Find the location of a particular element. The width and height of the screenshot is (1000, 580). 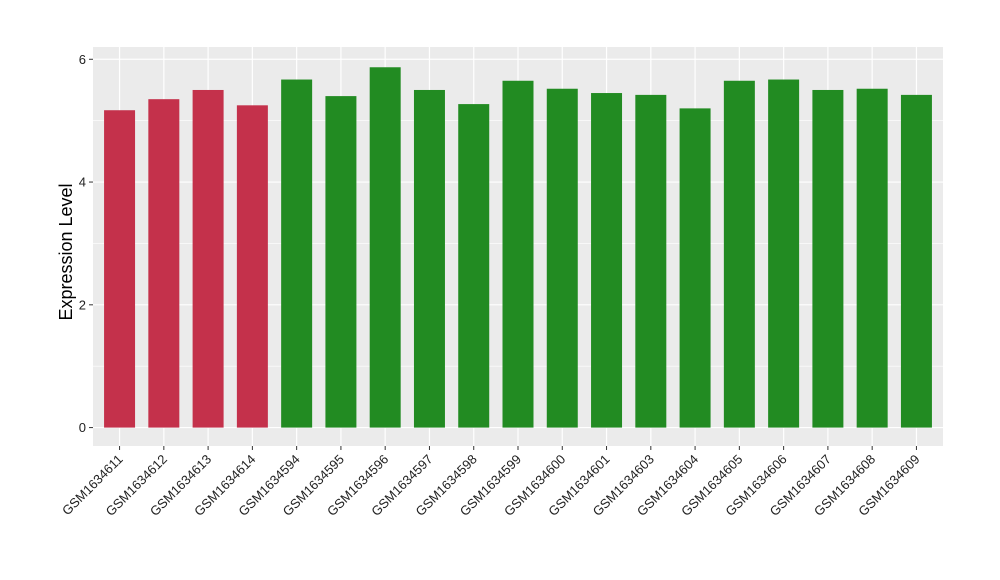

bar-GSM1634613 is located at coordinates (208, 258).